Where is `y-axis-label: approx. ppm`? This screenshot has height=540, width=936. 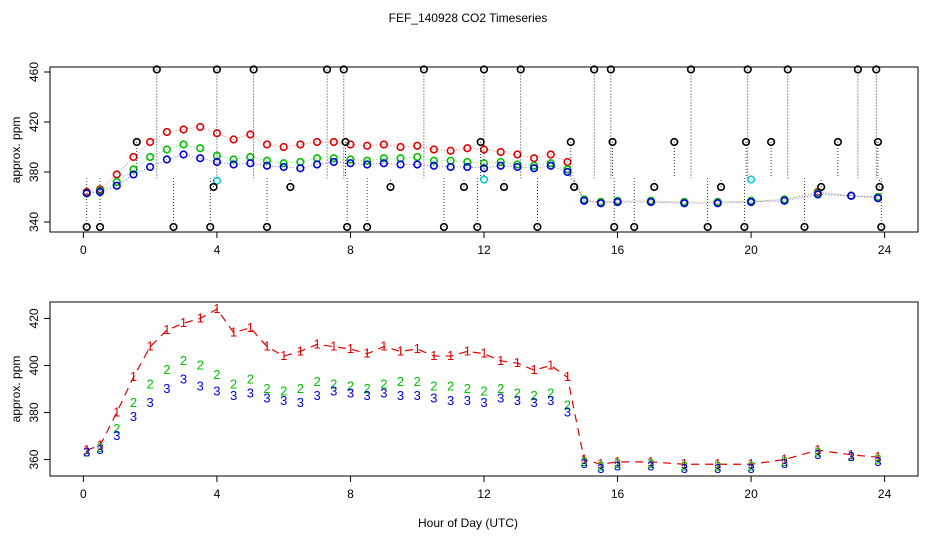
y-axis-label: approx. ppm is located at coordinates (16, 150).